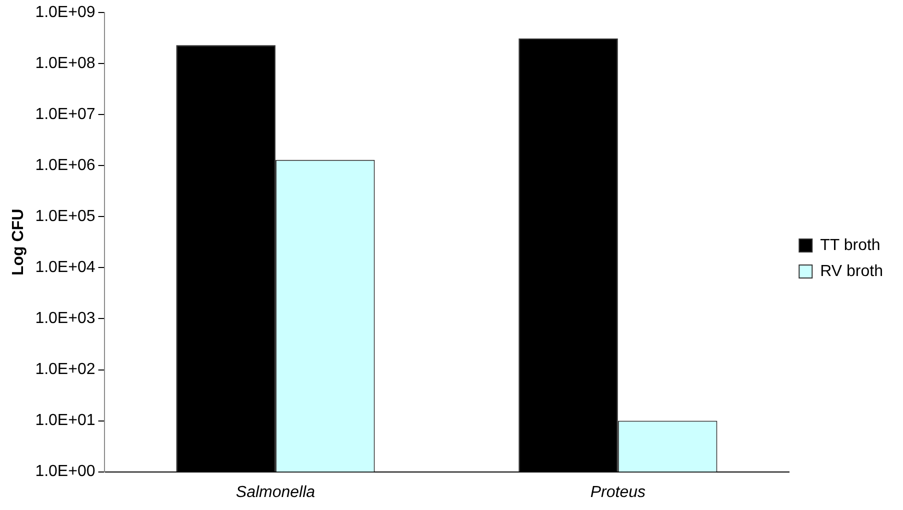 The image size is (903, 510). I want to click on y-axis-title: Log CFU, so click(19, 242).